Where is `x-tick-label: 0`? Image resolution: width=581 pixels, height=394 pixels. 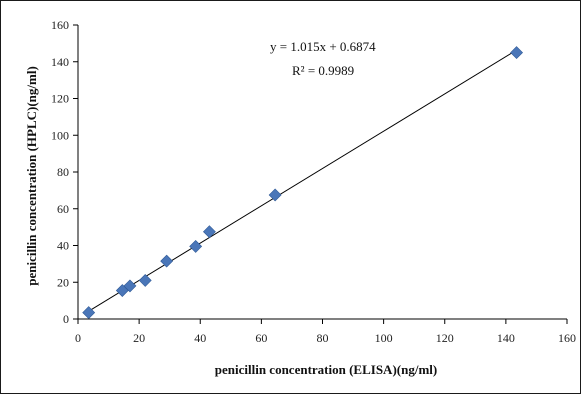
x-tick-label: 0 is located at coordinates (78, 338).